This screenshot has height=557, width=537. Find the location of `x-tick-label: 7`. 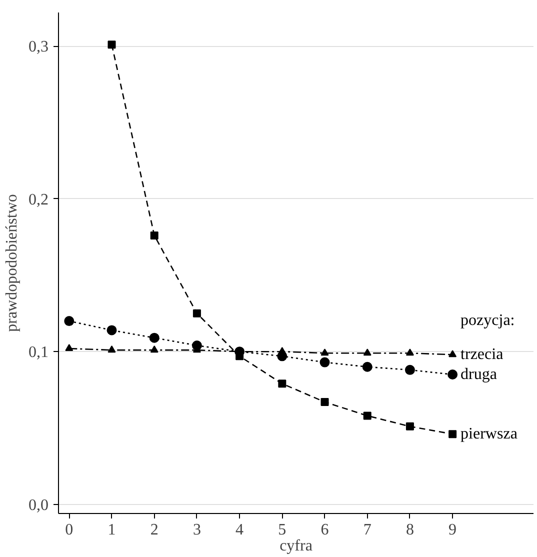

x-tick-label: 7 is located at coordinates (367, 530).